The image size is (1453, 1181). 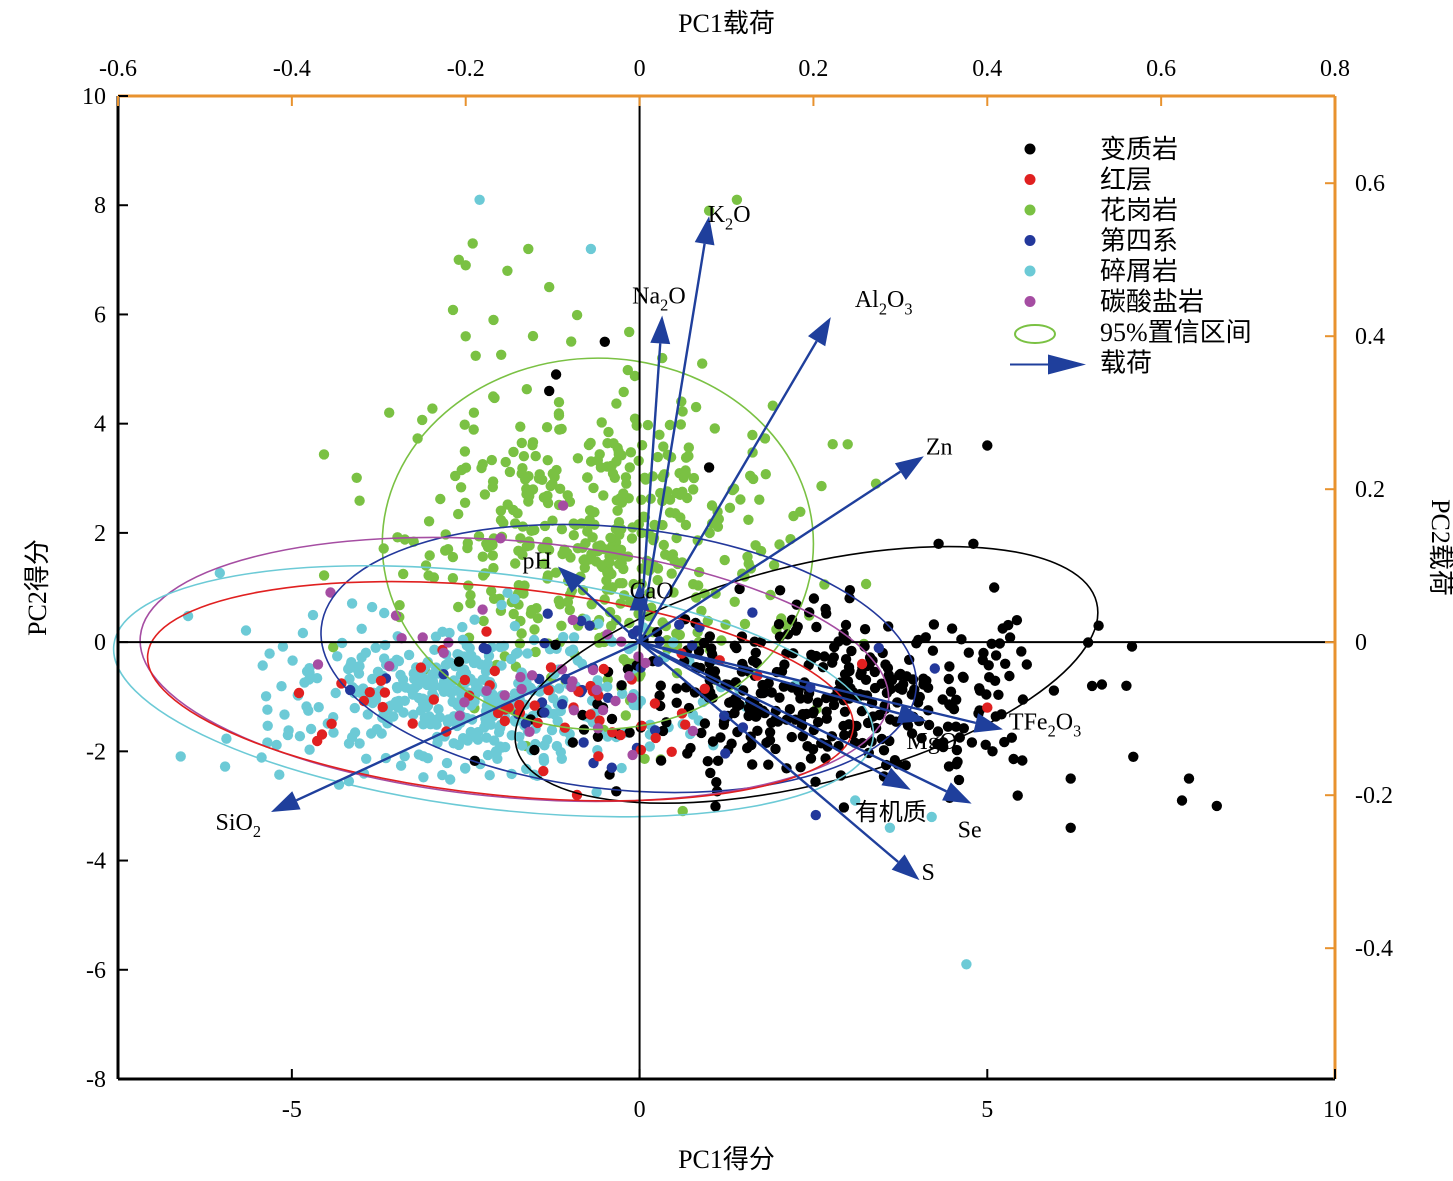 I want to click on confidence-ellipse-花岗岩, so click(x=598, y=544).